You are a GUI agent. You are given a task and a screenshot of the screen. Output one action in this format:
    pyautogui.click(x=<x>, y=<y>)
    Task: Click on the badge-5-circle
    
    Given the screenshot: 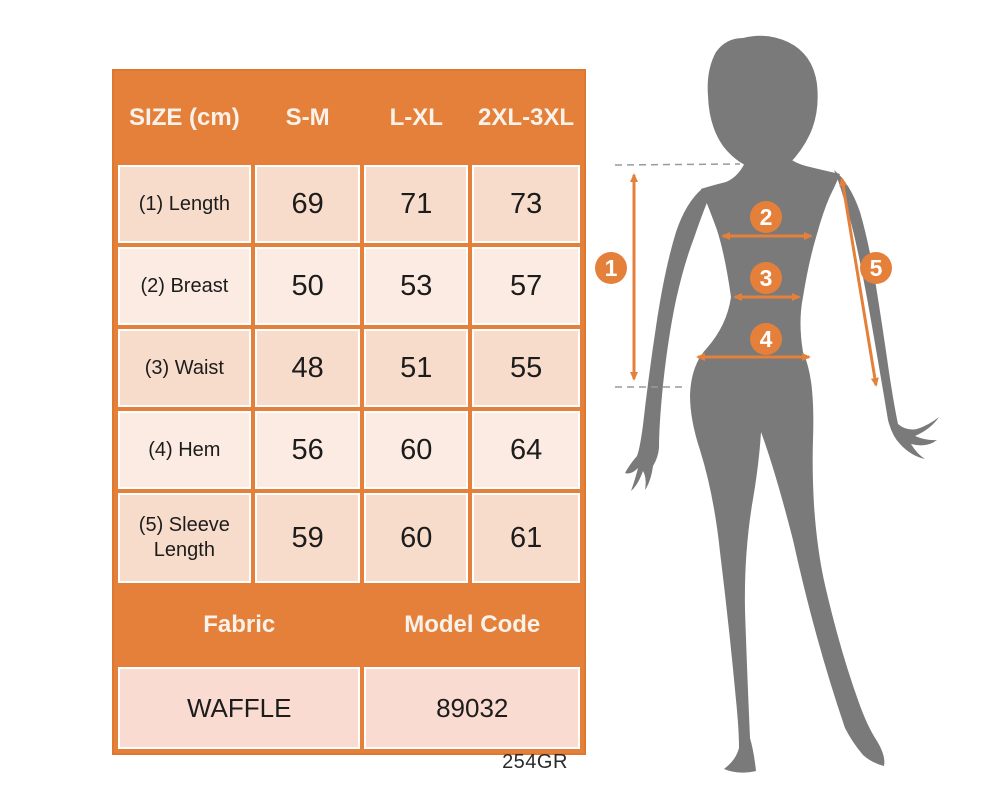 What is the action you would take?
    pyautogui.click(x=876, y=268)
    